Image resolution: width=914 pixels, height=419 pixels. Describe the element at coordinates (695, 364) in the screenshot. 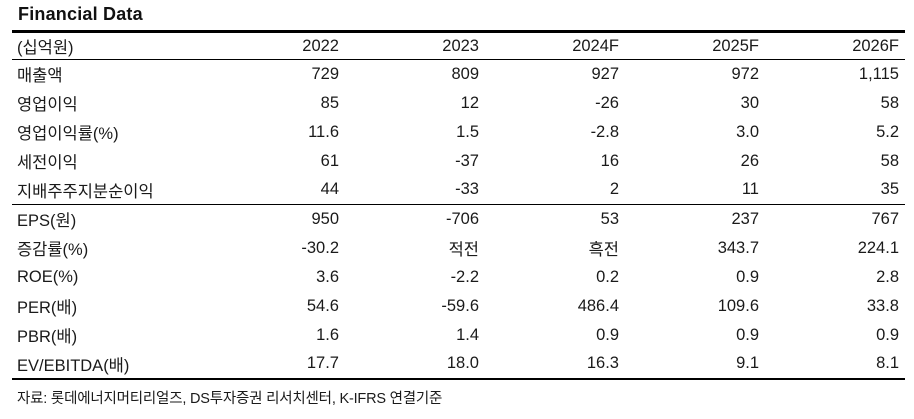

I see `value-cell: 9.1` at that location.